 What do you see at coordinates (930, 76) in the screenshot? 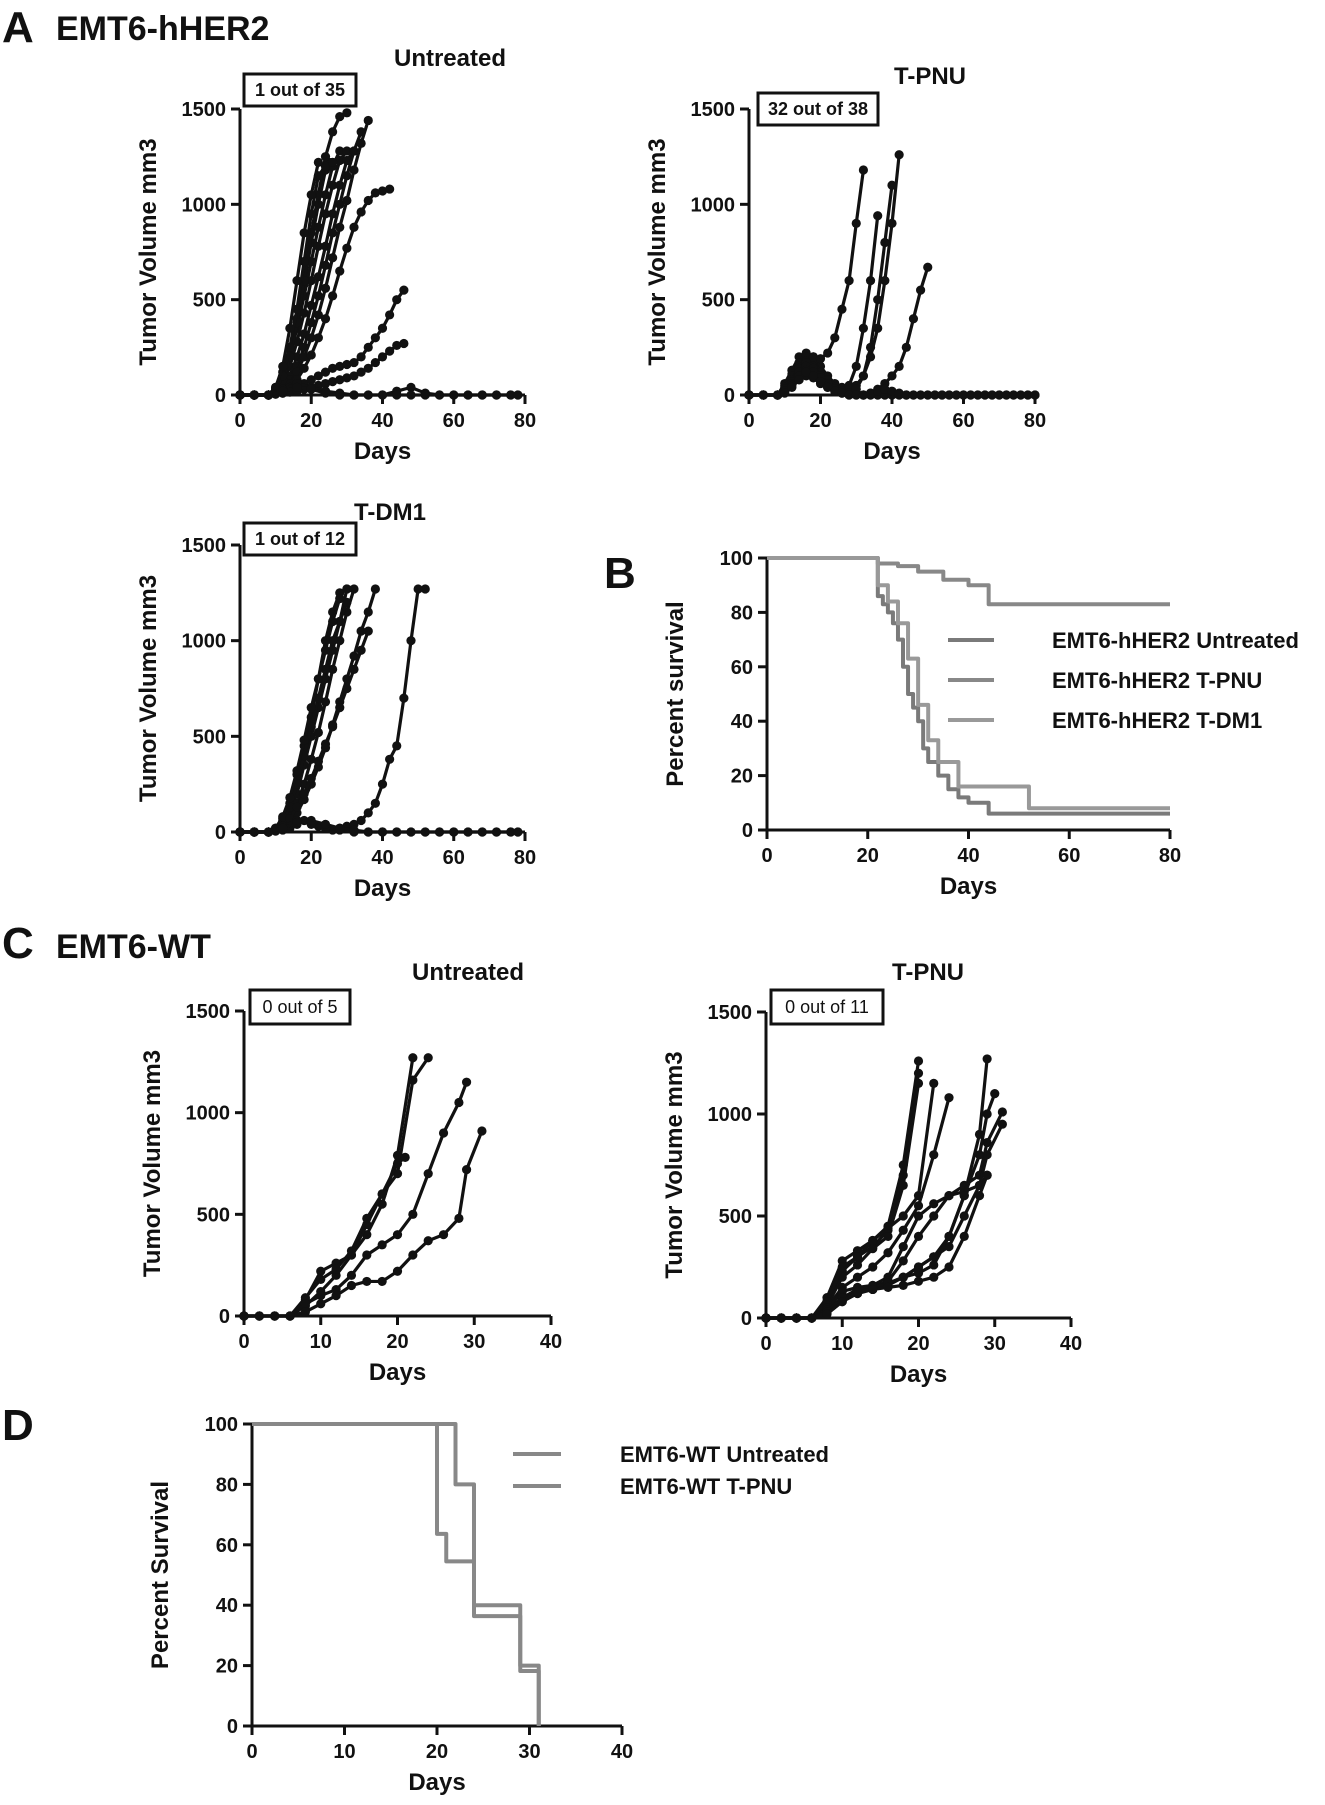
I see `chart-title: T-PNU` at bounding box center [930, 76].